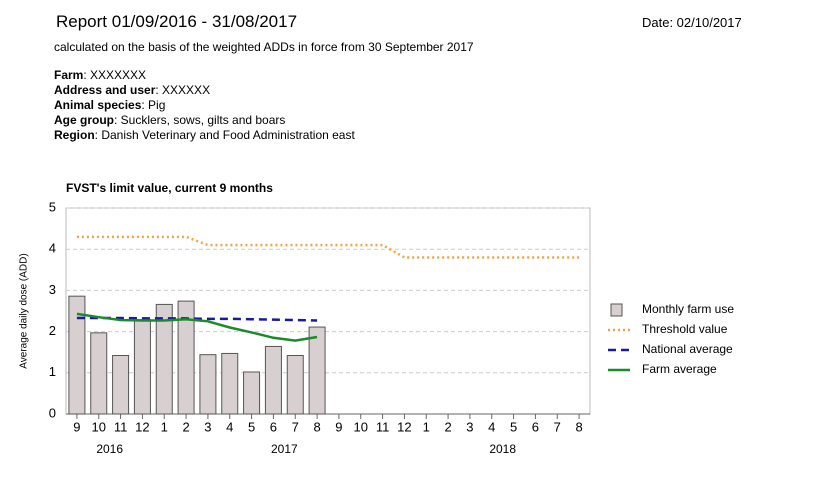 The width and height of the screenshot is (820, 485). Describe the element at coordinates (24, 310) in the screenshot. I see `y-axis-label: Average daily dose (ADD)` at that location.